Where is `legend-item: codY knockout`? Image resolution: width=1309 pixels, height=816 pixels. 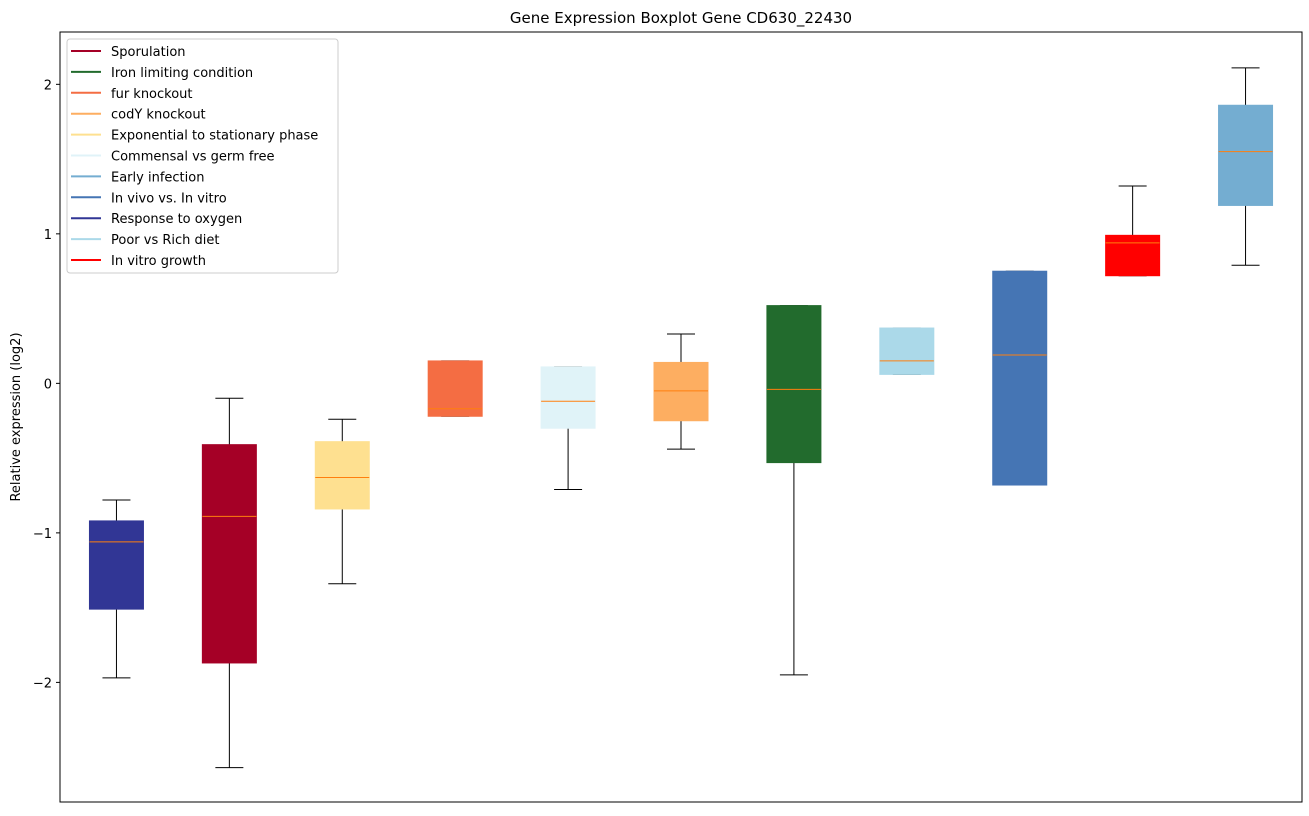
legend-item: codY knockout is located at coordinates (138, 115).